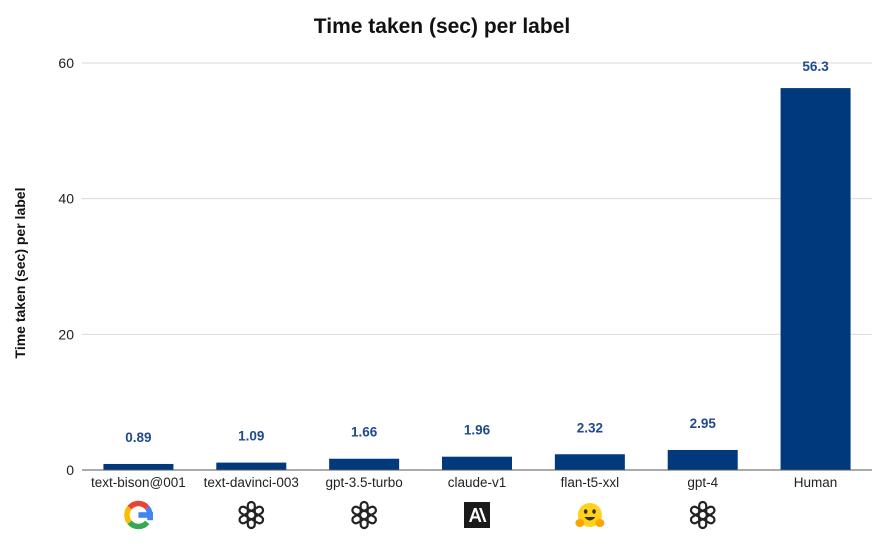 The image size is (885, 551). Describe the element at coordinates (138, 482) in the screenshot. I see `x-tick-label: text-bison@001` at that location.